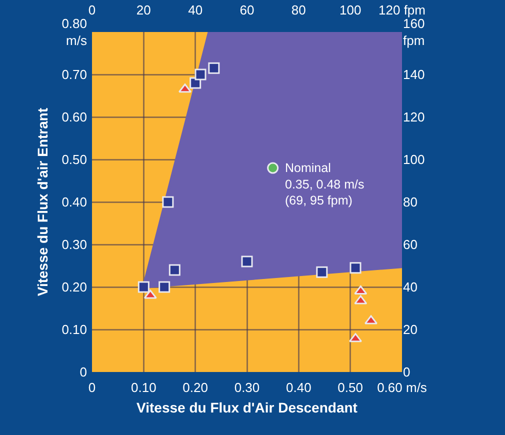 This screenshot has height=435, width=505. What do you see at coordinates (410, 202) in the screenshot?
I see `y2-tick-label: 80` at bounding box center [410, 202].